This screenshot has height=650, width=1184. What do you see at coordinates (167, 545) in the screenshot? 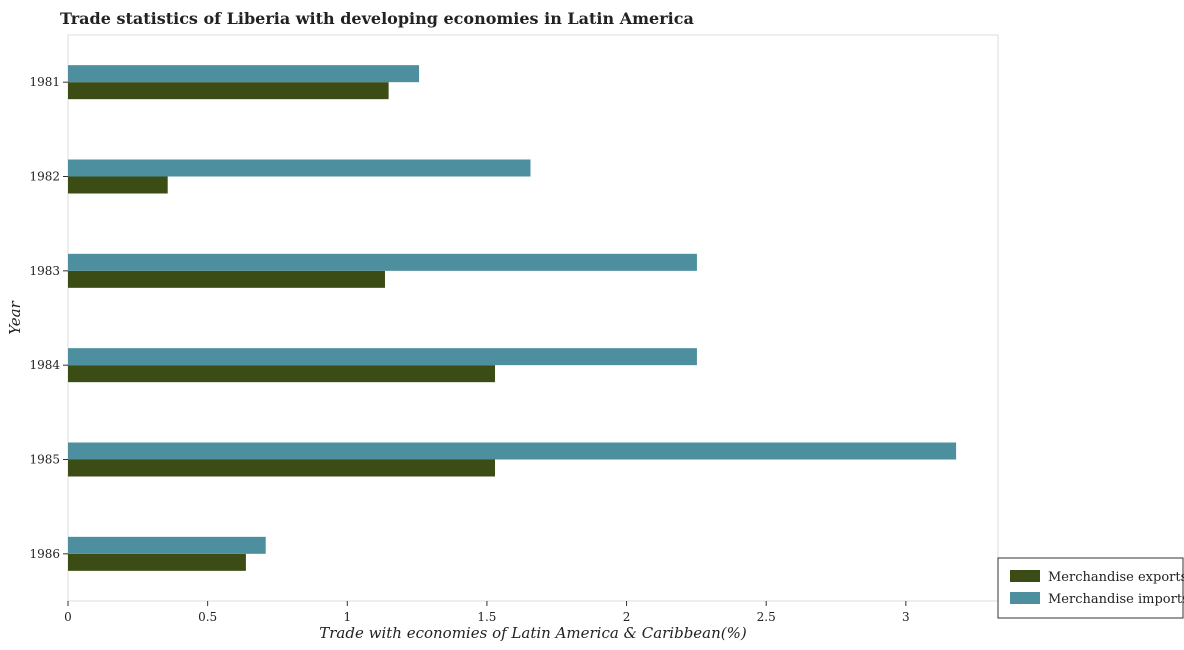
I see `bar-imports-1986` at bounding box center [167, 545].